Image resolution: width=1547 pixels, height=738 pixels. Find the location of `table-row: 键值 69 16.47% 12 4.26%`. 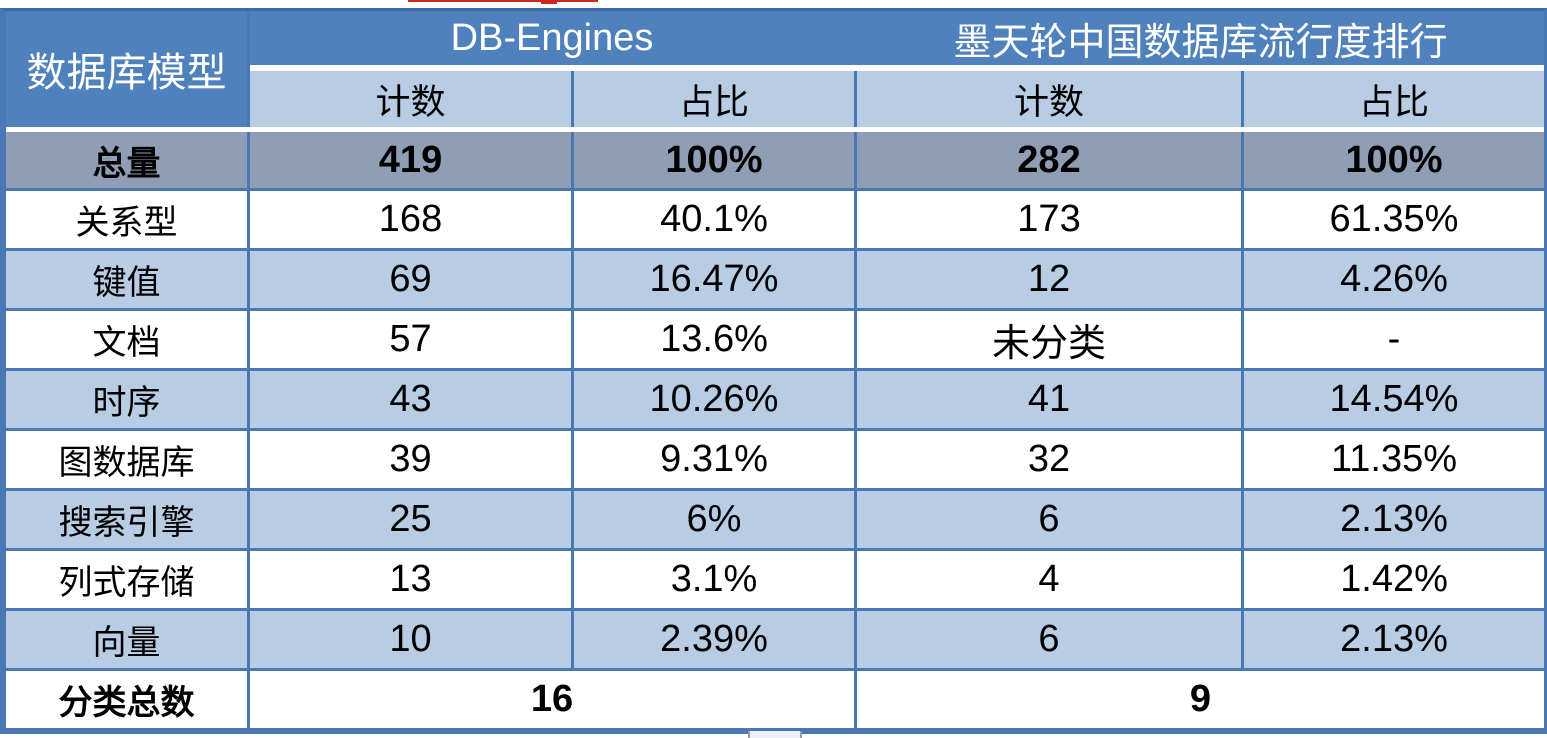

table-row: 键值 69 16.47% 12 4.26% is located at coordinates (775, 278).